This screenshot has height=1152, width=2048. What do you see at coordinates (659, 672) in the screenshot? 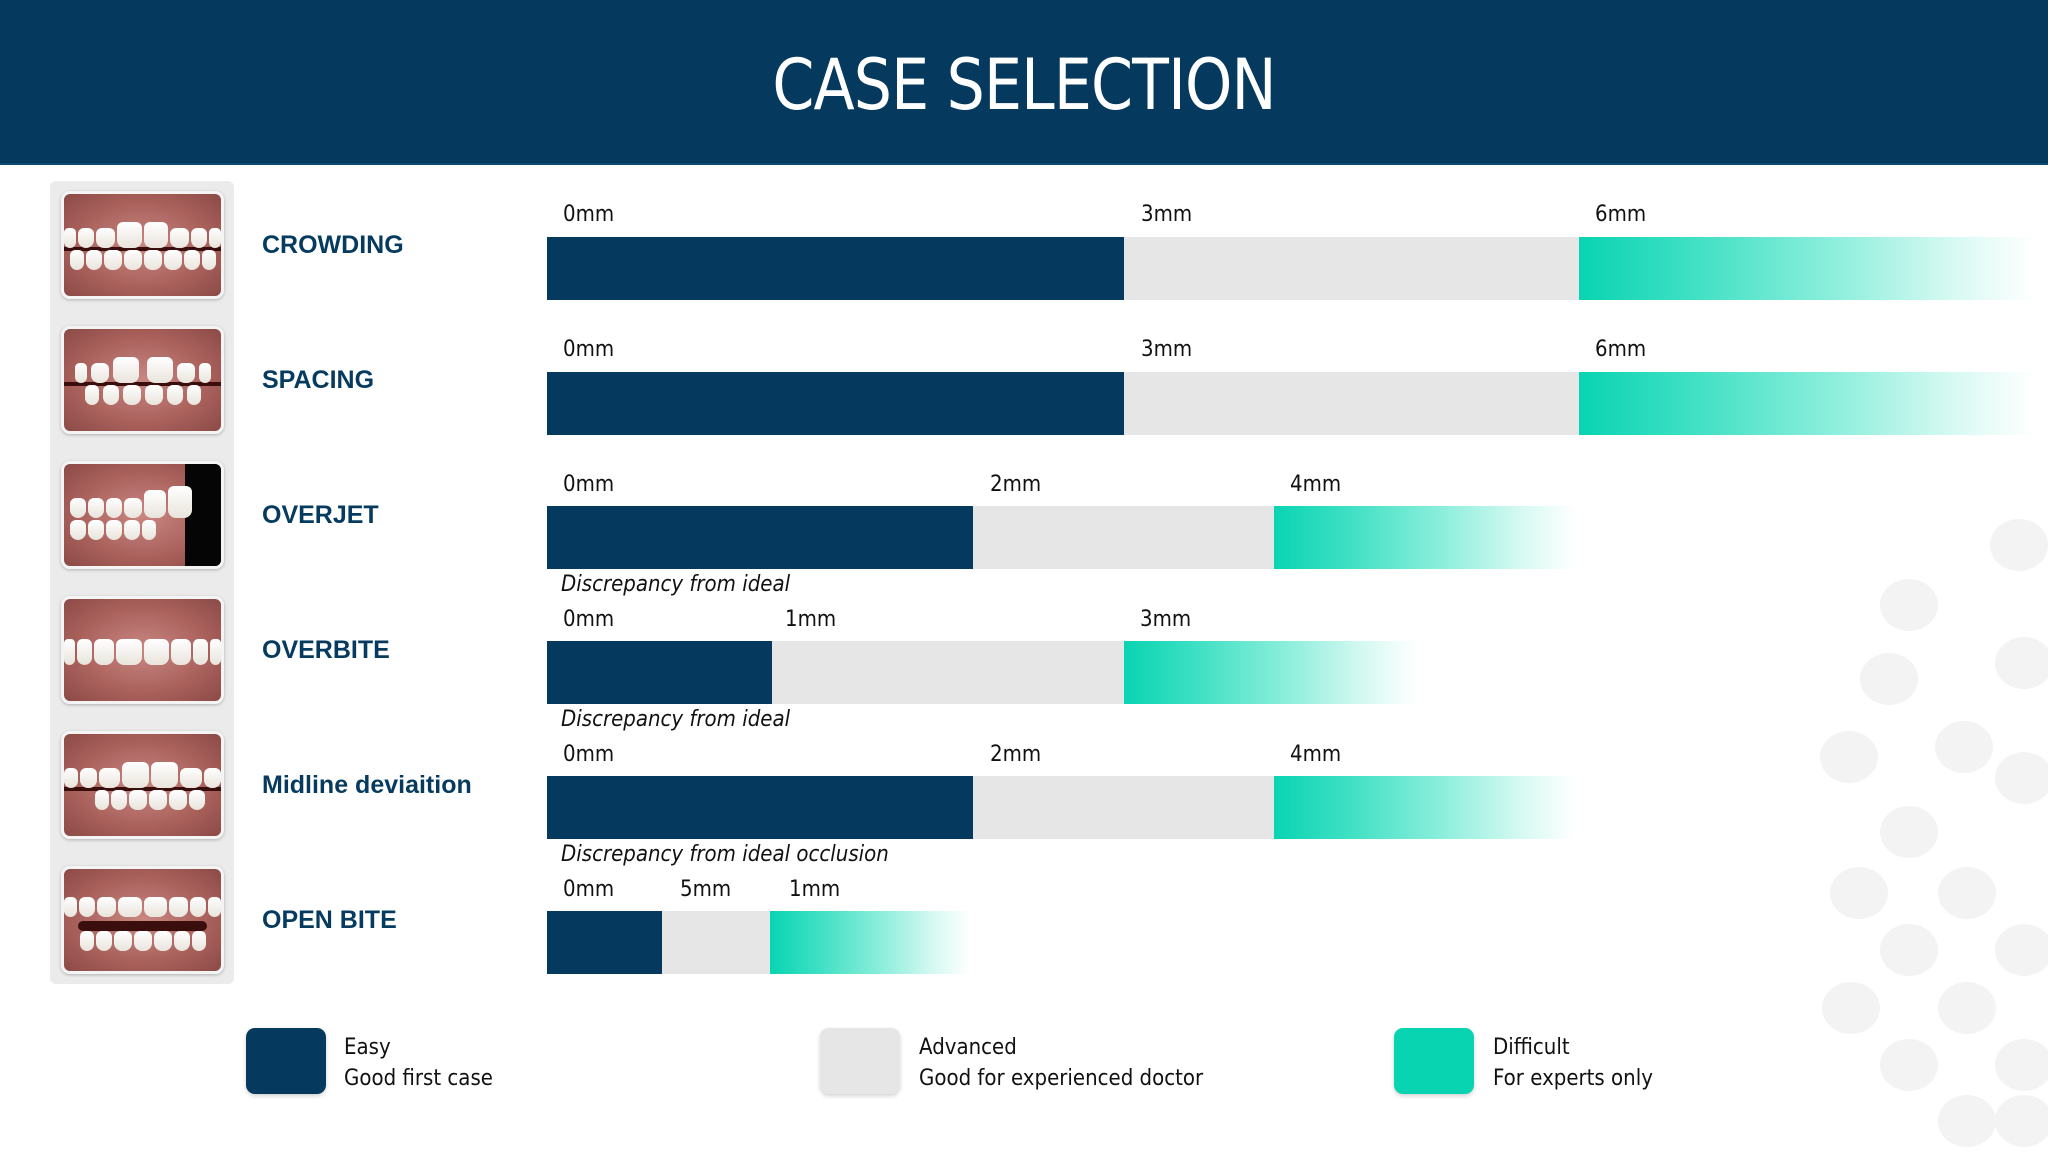
I see `bar-easy-overbite` at bounding box center [659, 672].